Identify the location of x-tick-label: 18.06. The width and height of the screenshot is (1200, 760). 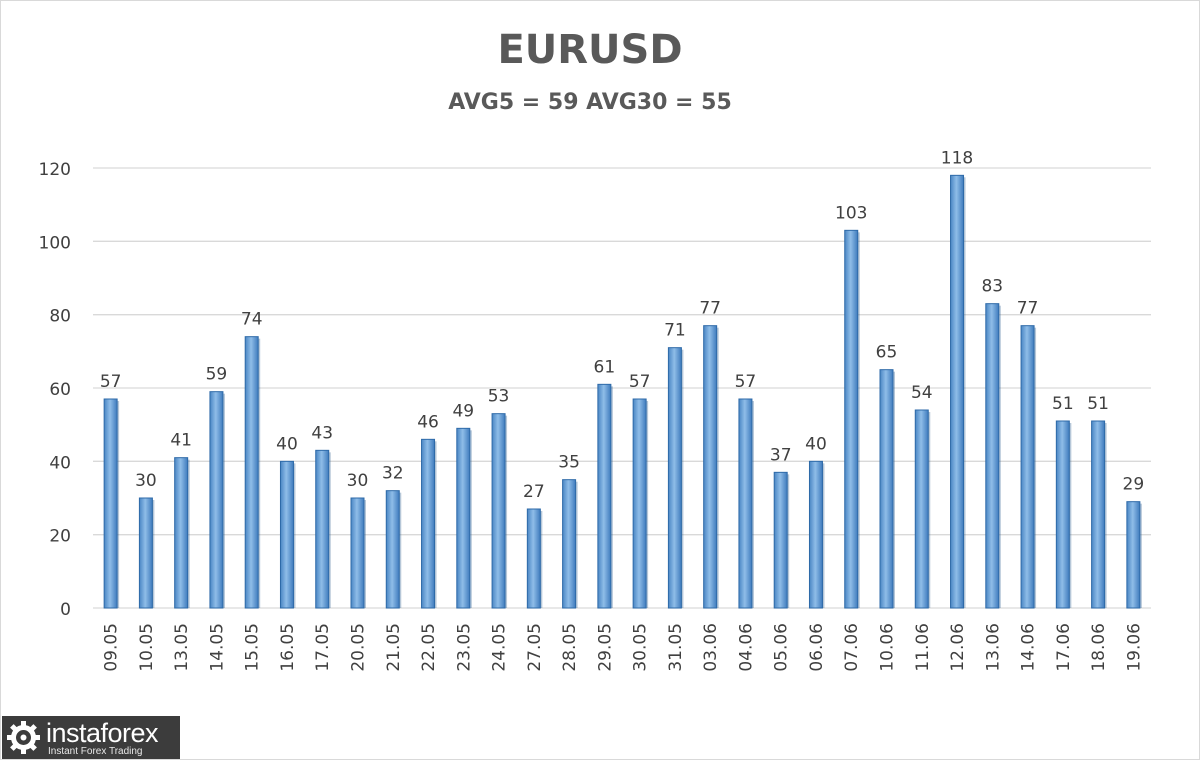
(1099, 647).